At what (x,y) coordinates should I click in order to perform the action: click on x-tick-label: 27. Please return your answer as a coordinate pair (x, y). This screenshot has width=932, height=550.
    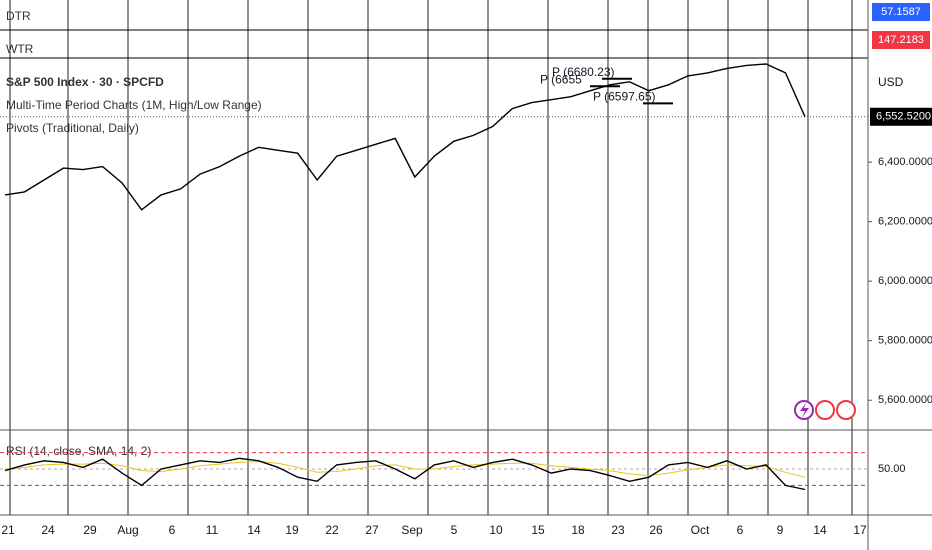
    Looking at the image, I should click on (372, 530).